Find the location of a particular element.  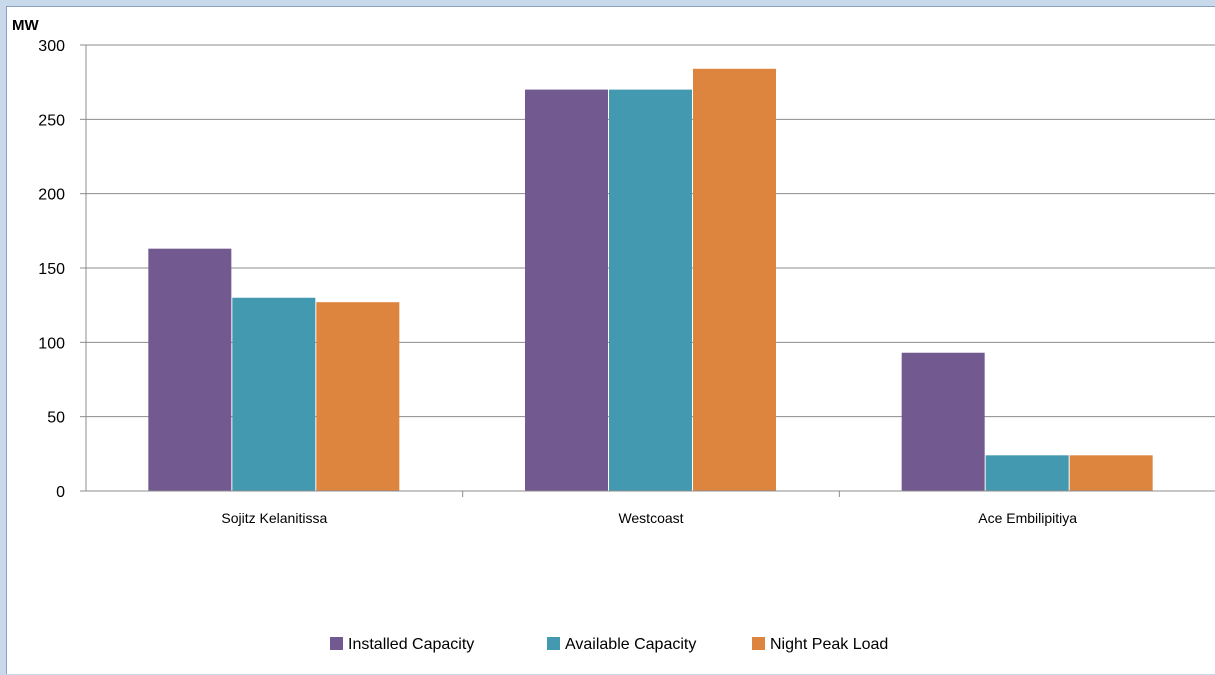

y-tick-label: 200 is located at coordinates (51, 195).